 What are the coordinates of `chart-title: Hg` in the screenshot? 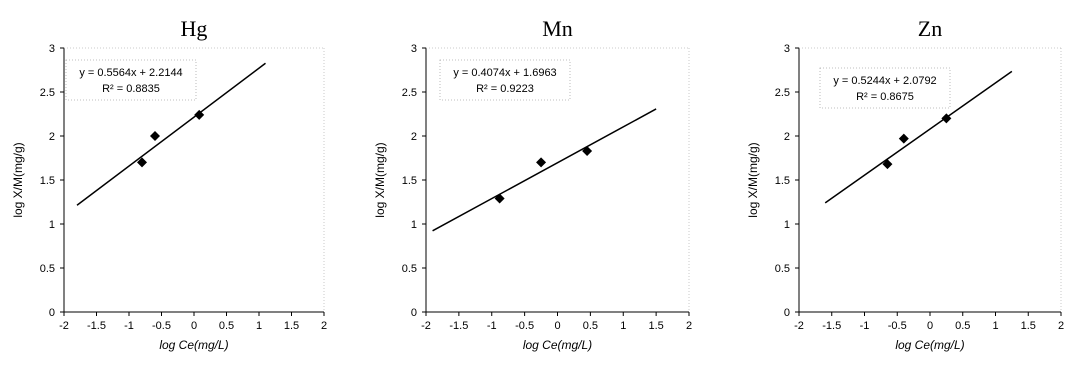 It's located at (194, 28).